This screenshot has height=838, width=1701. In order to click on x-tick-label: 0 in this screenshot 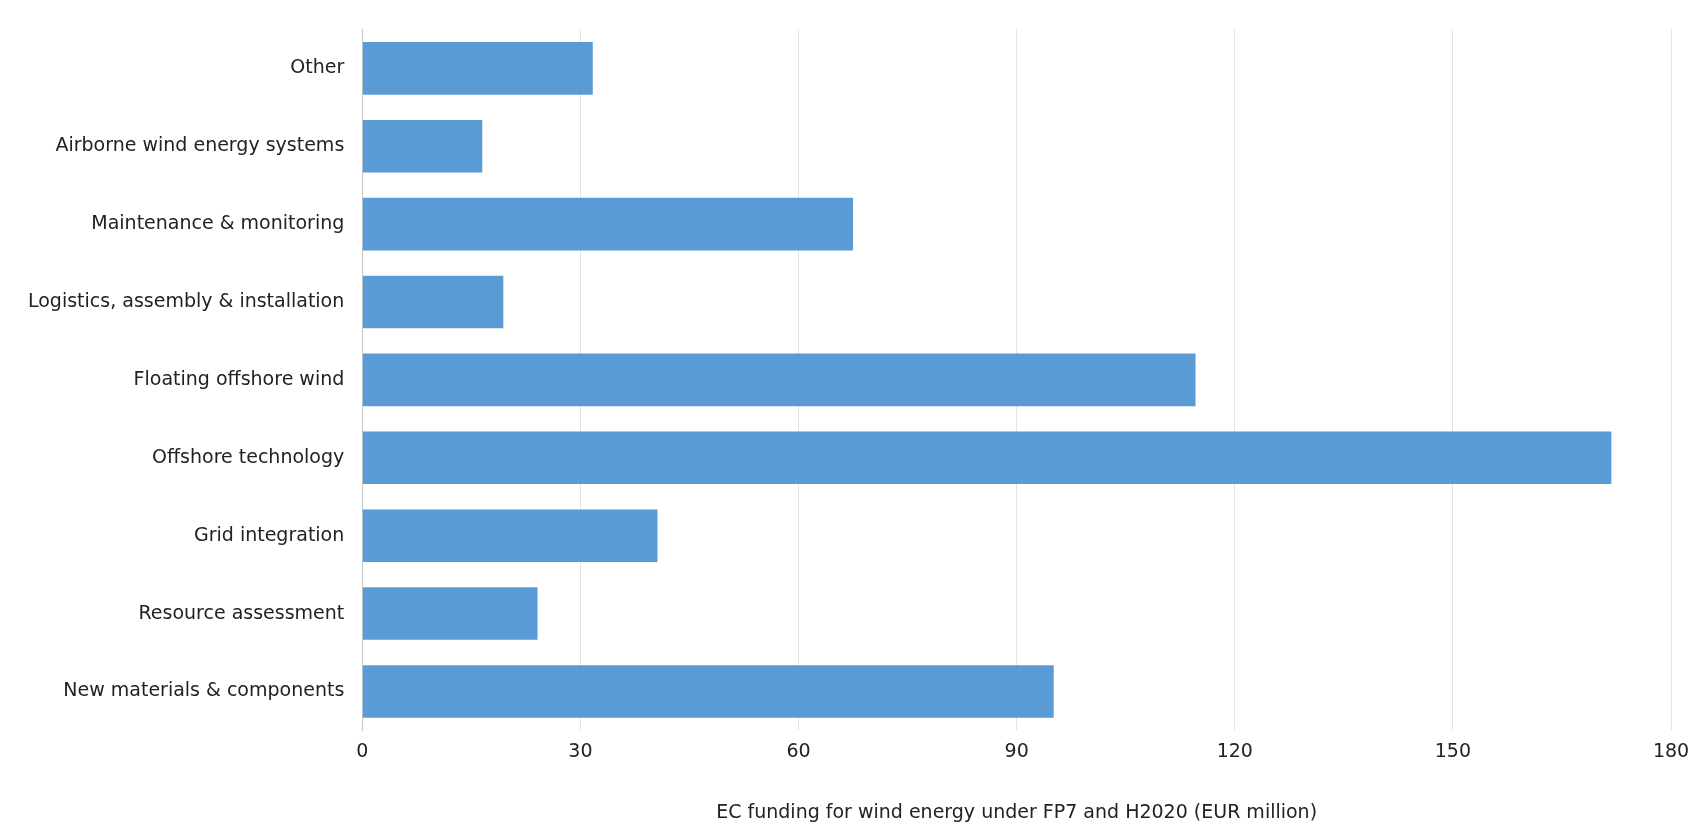, I will do `click(362, 749)`.